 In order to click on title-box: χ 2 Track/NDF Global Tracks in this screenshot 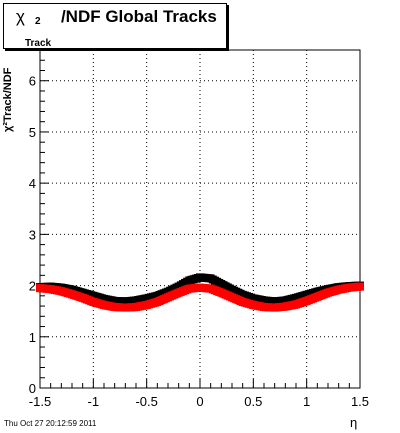, I will do `click(115, 26)`.